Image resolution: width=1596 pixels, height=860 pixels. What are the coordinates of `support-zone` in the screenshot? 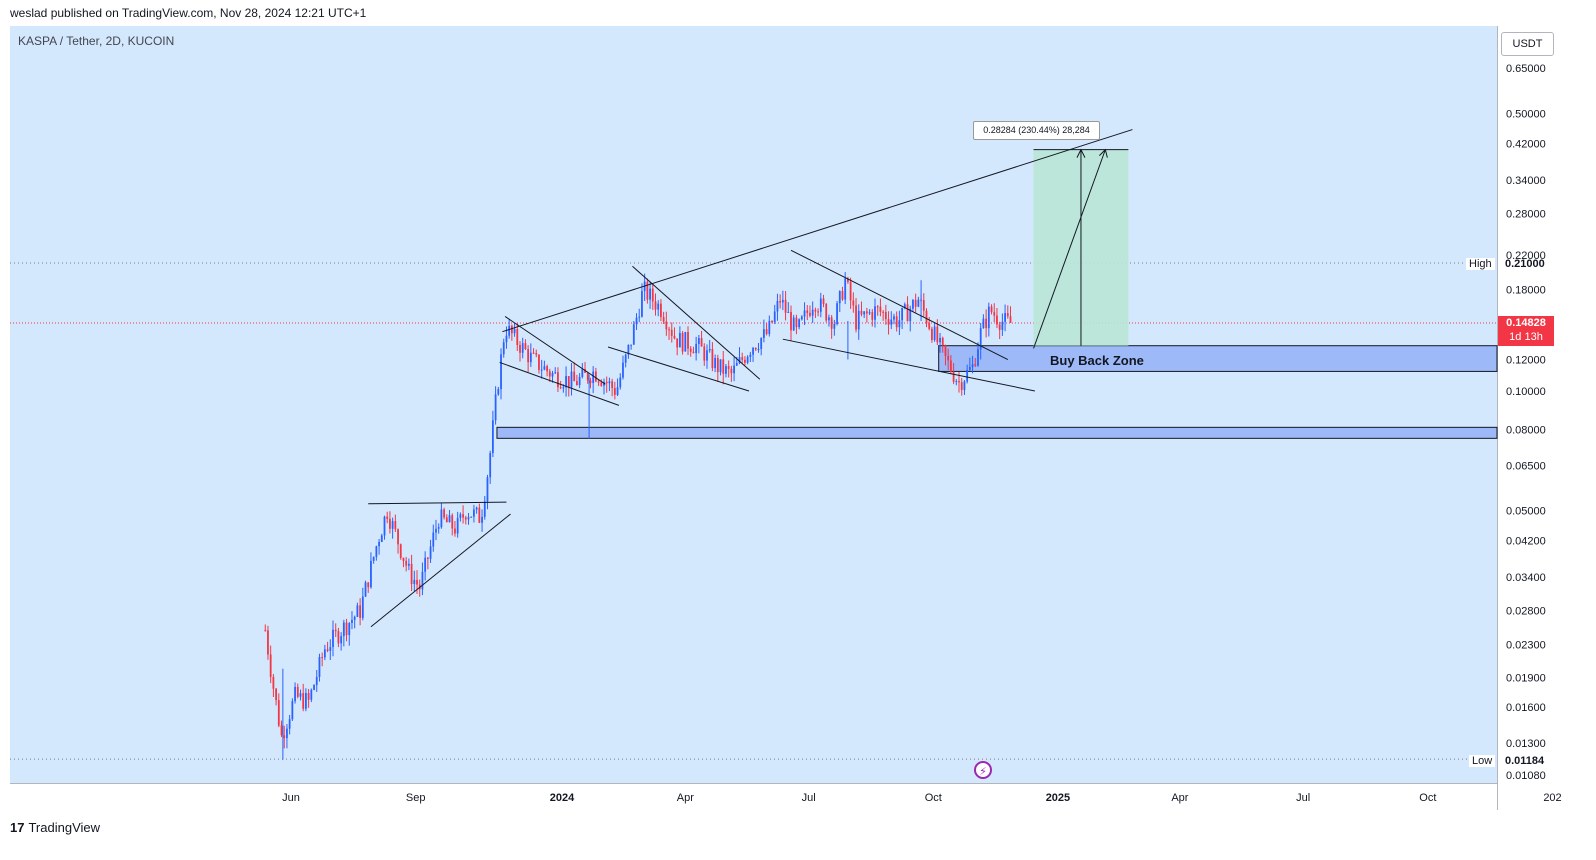 It's located at (997, 432).